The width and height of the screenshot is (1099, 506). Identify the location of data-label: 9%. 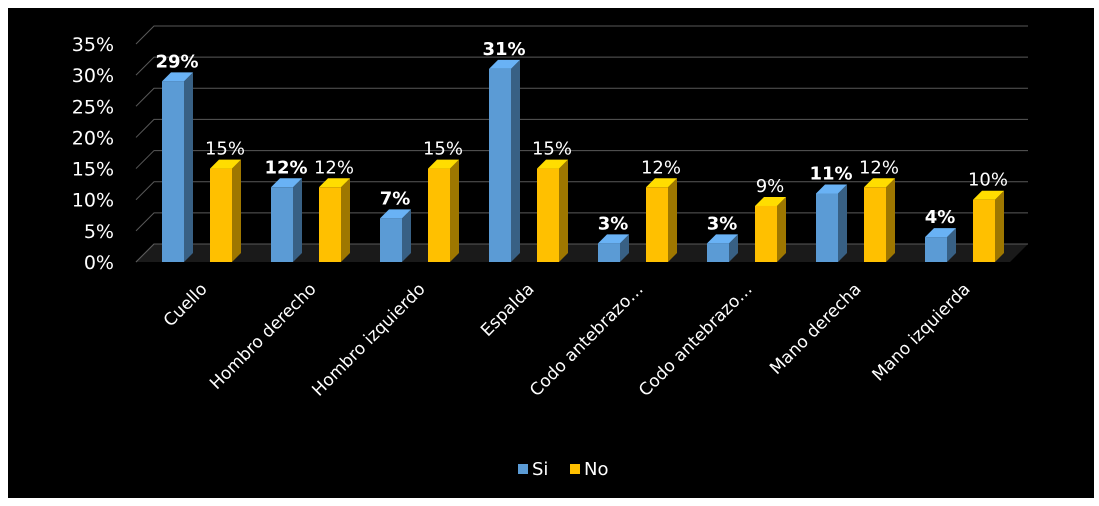
(770, 186).